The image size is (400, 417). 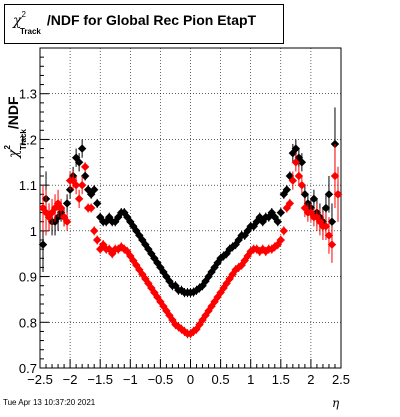 I want to click on y-tick-label: 1.2, so click(x=28, y=139).